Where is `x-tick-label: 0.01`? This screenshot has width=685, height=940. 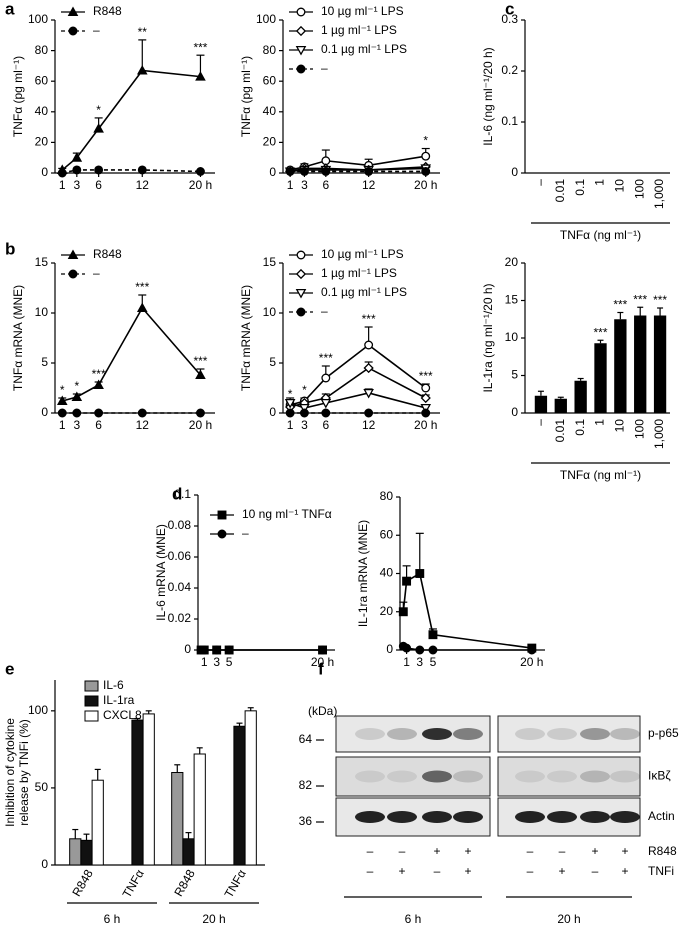
x-tick-label: 0.01 is located at coordinates (560, 431).